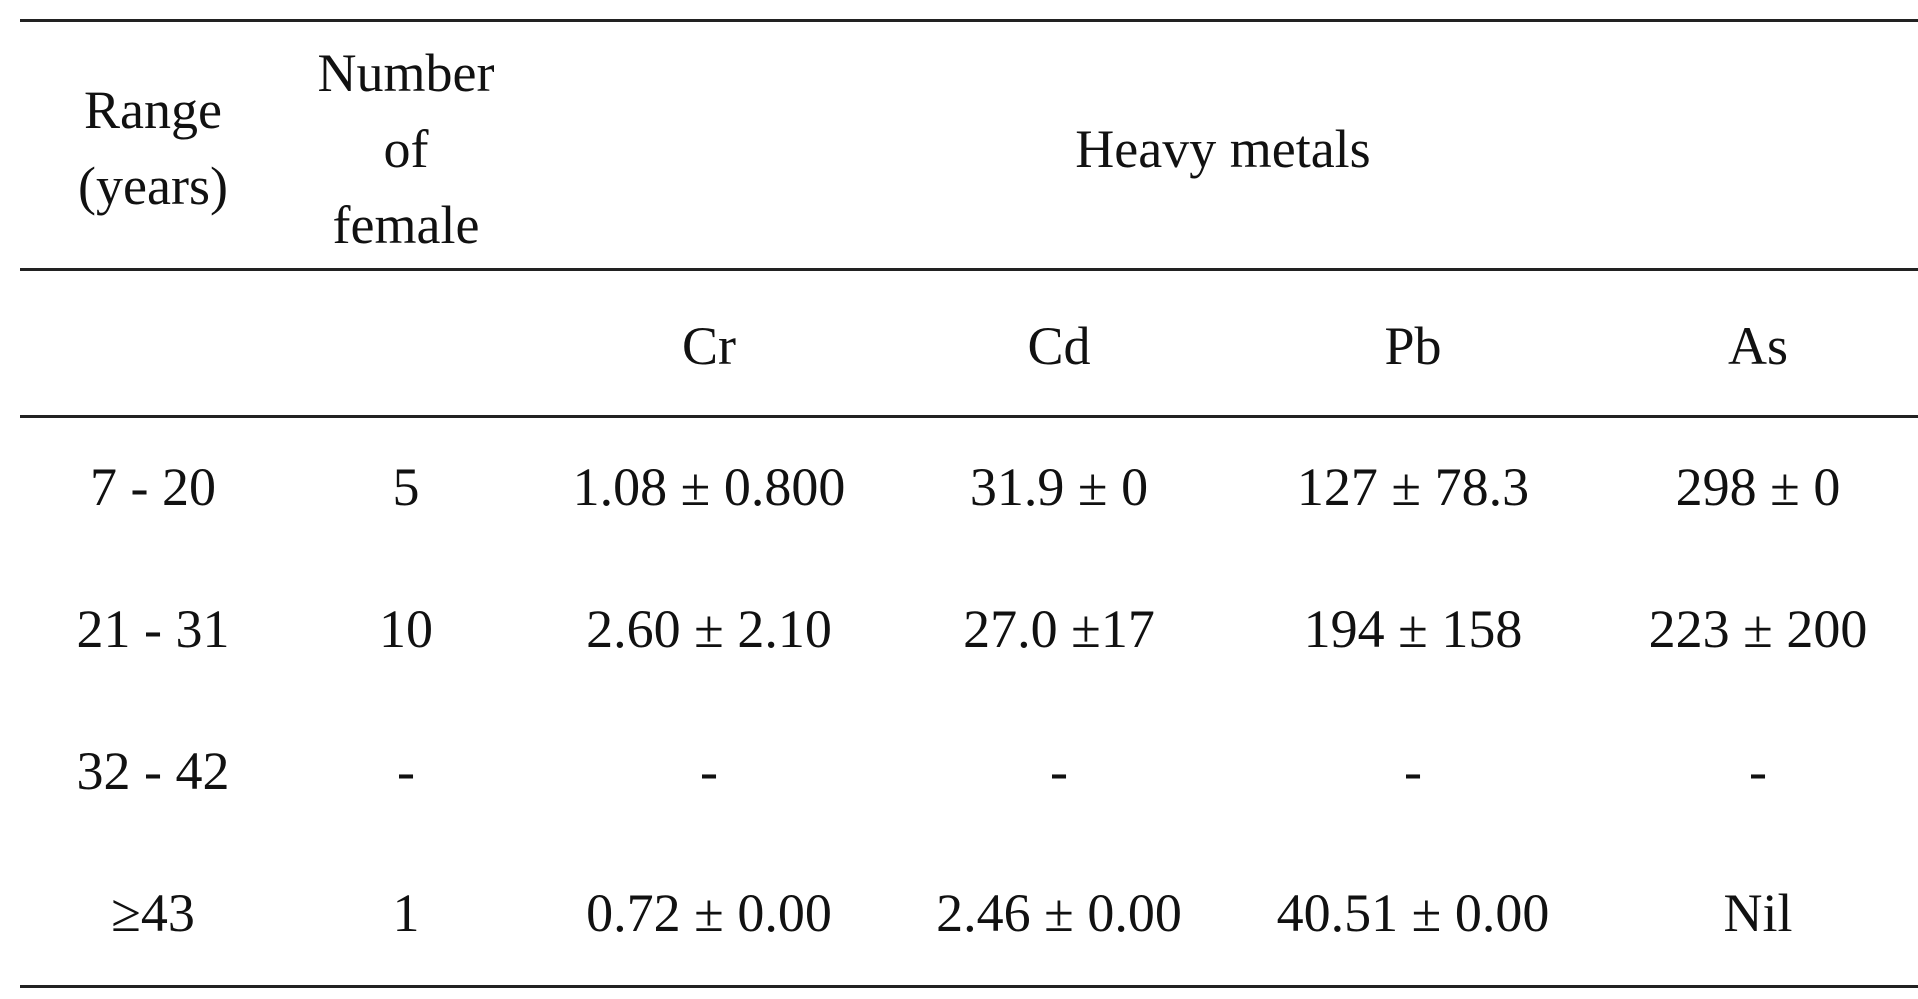 This screenshot has height=999, width=1918. What do you see at coordinates (153, 913) in the screenshot?
I see `table-cell: ≥43` at bounding box center [153, 913].